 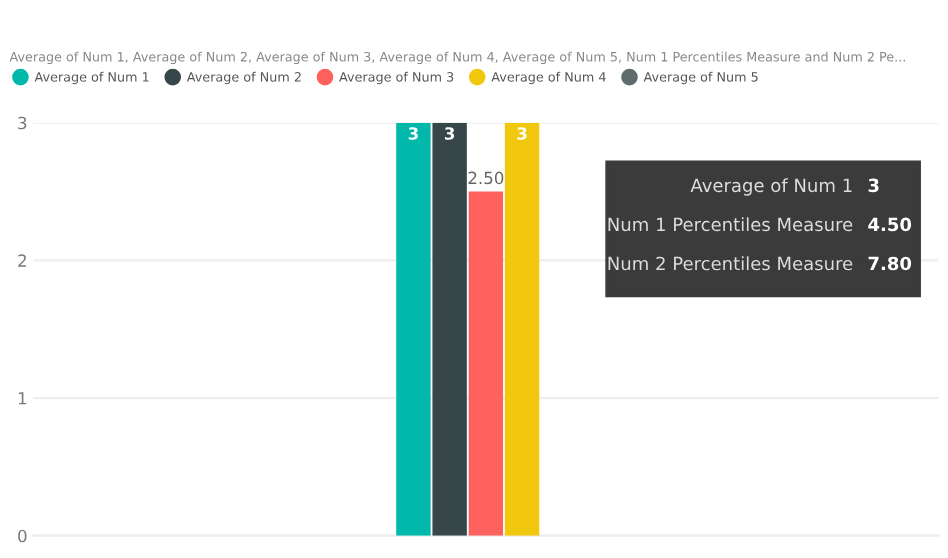 What do you see at coordinates (730, 263) in the screenshot?
I see `annotation: Num 2 Percentiles Measure` at bounding box center [730, 263].